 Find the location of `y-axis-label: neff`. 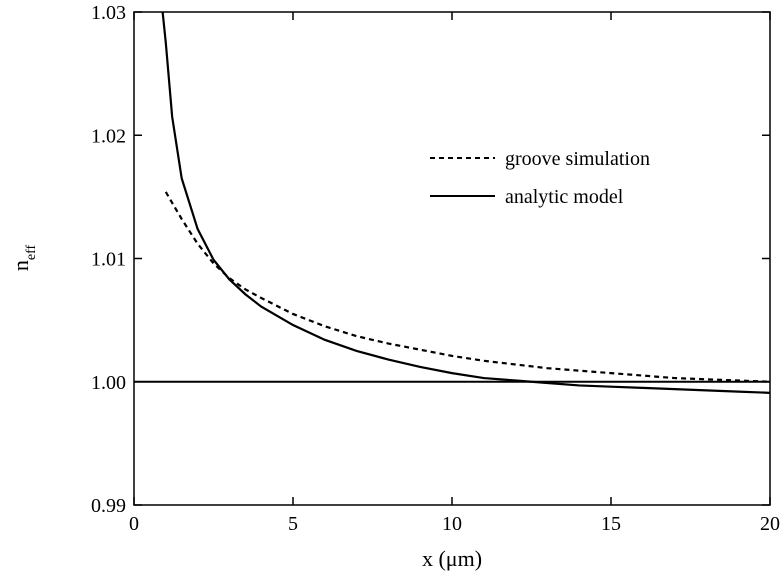

y-axis-label: neff is located at coordinates (23, 258).